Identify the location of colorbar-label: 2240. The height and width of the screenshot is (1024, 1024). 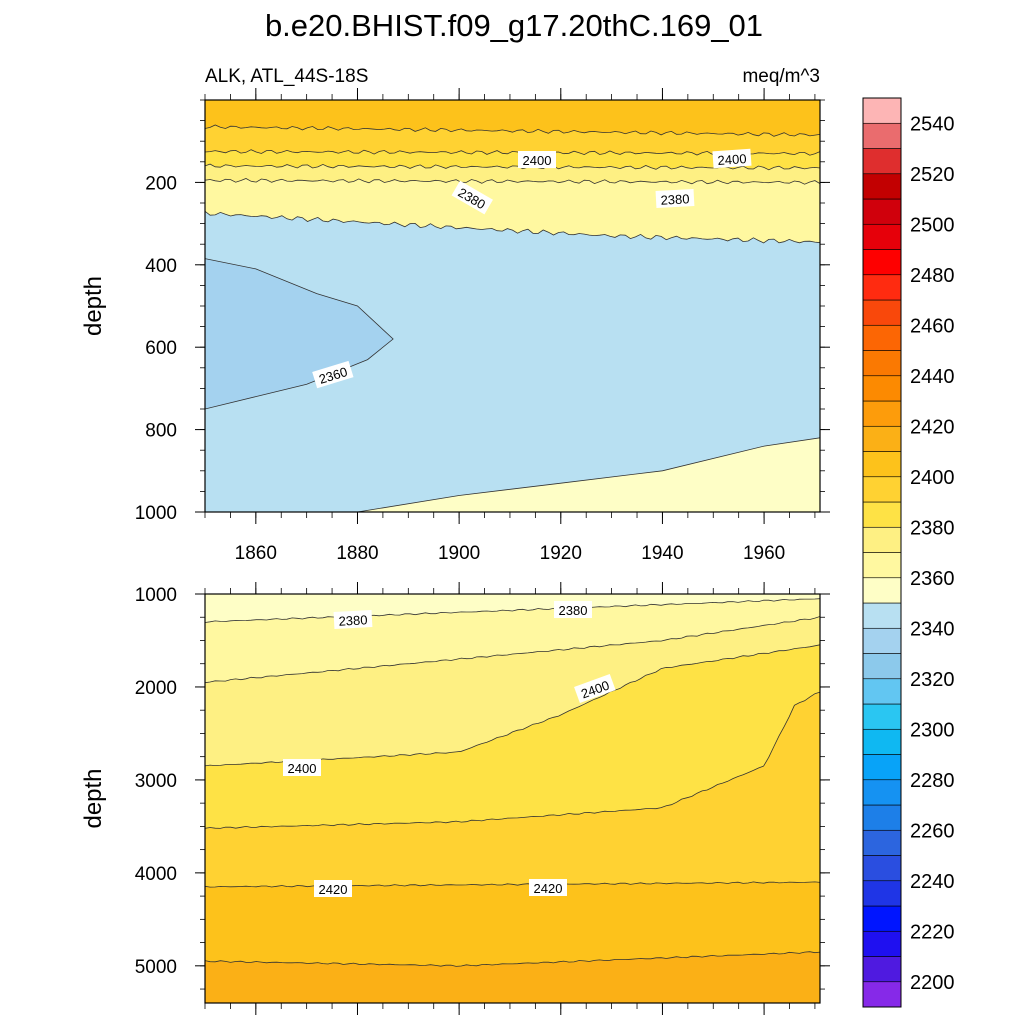
(932, 882).